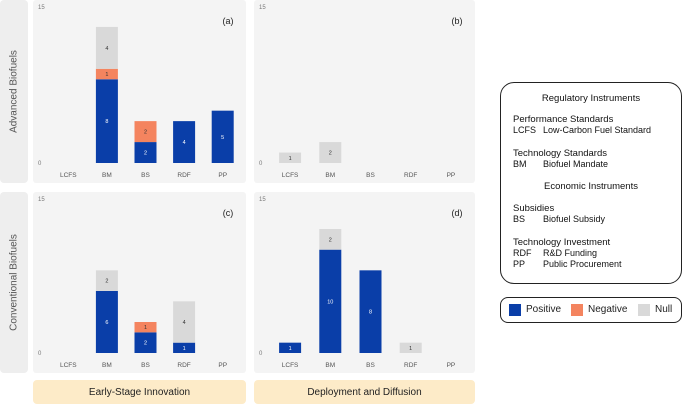 The image size is (685, 406). Describe the element at coordinates (330, 365) in the screenshot. I see `xtick-d-bm: BM` at that location.